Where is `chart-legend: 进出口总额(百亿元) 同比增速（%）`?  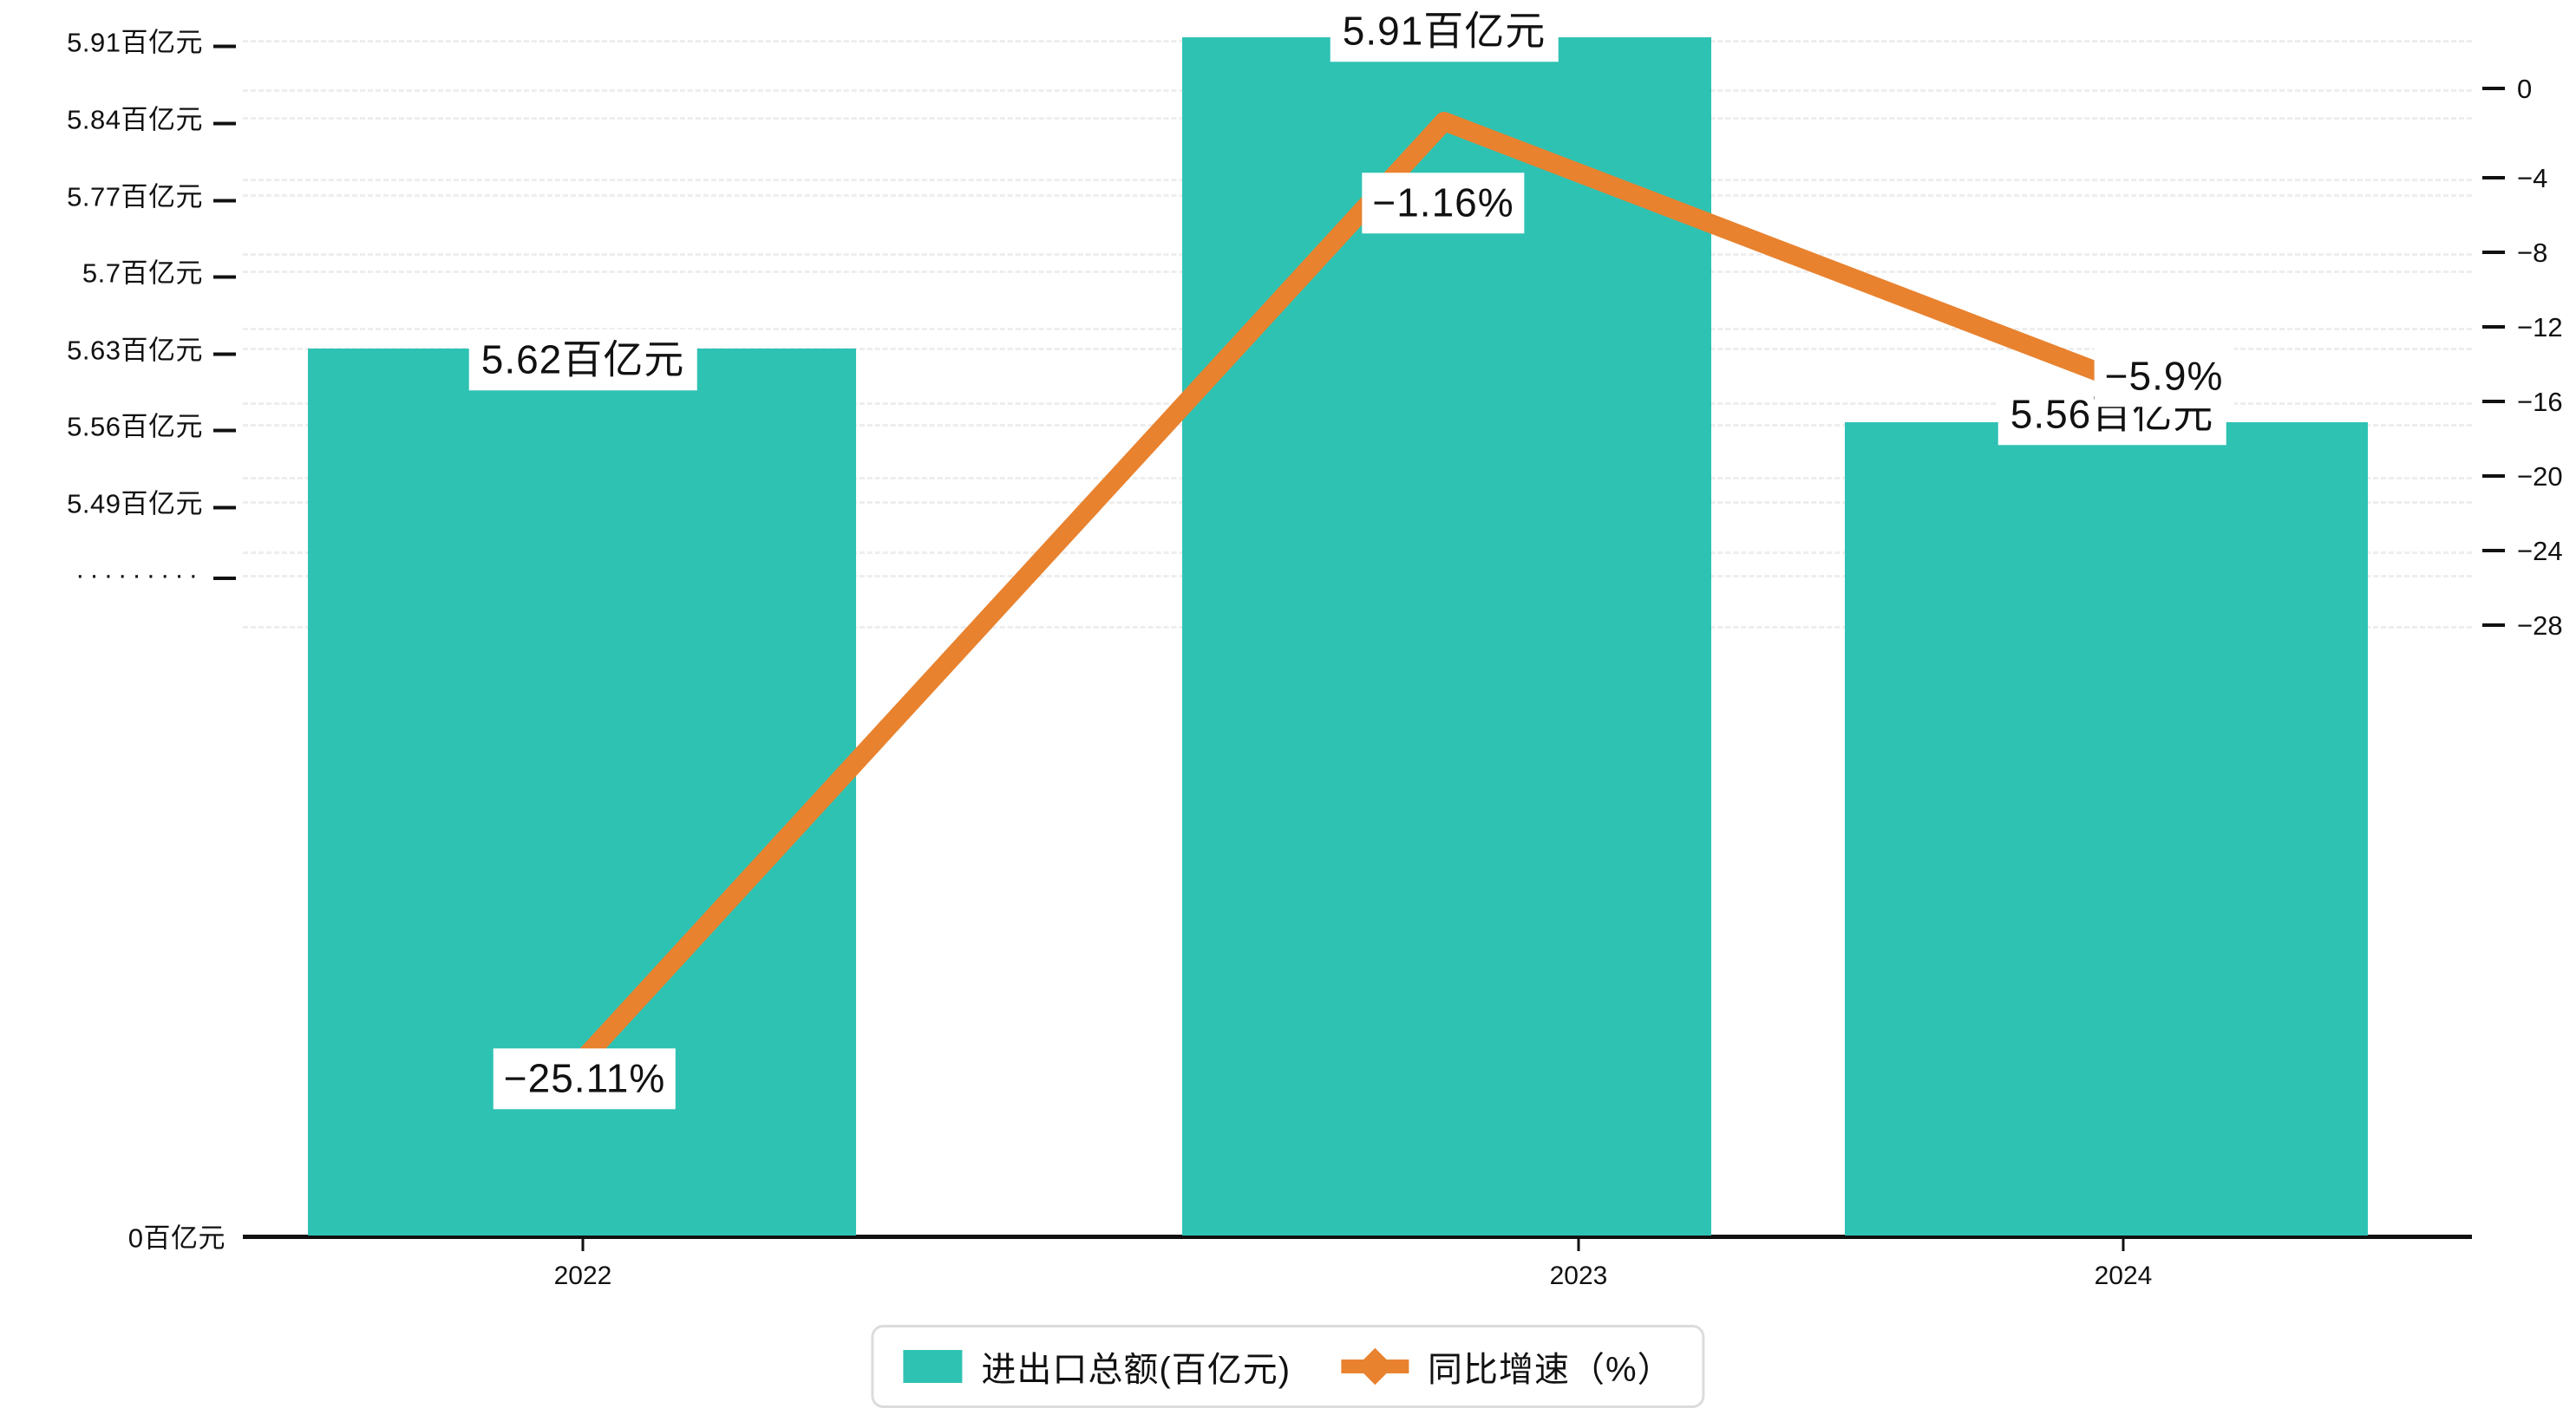 chart-legend: 进出口总额(百亿元) 同比增速（%） is located at coordinates (1288, 1366).